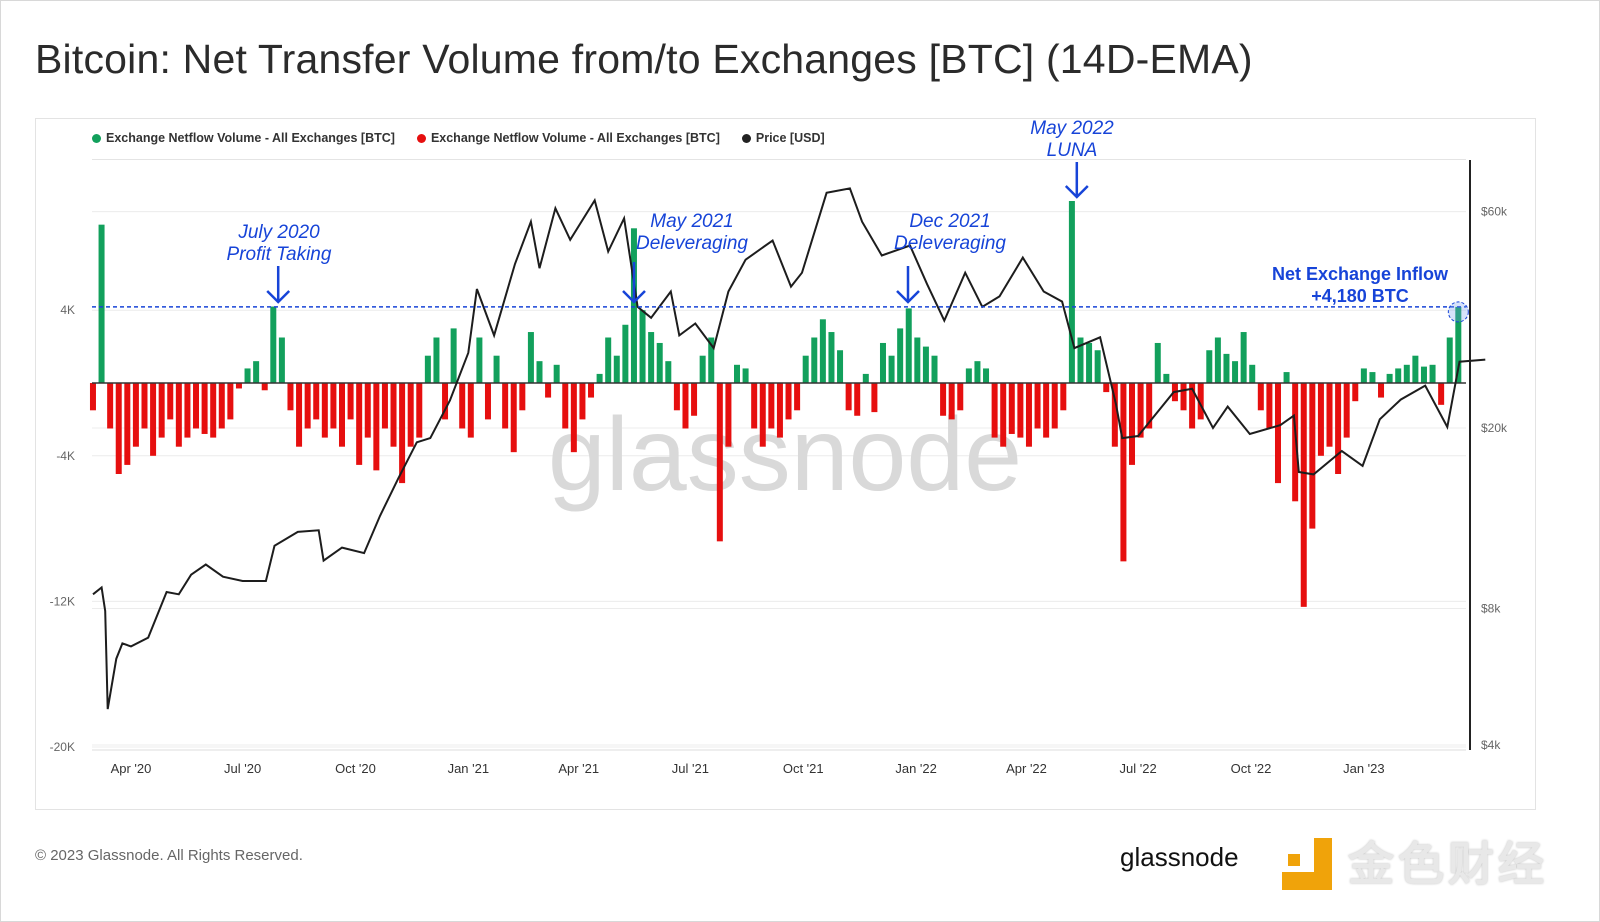 The width and height of the screenshot is (1600, 922). What do you see at coordinates (1370, 293) in the screenshot?
I see `annotation: Net Exchange Inflow+4,180 BTC` at bounding box center [1370, 293].